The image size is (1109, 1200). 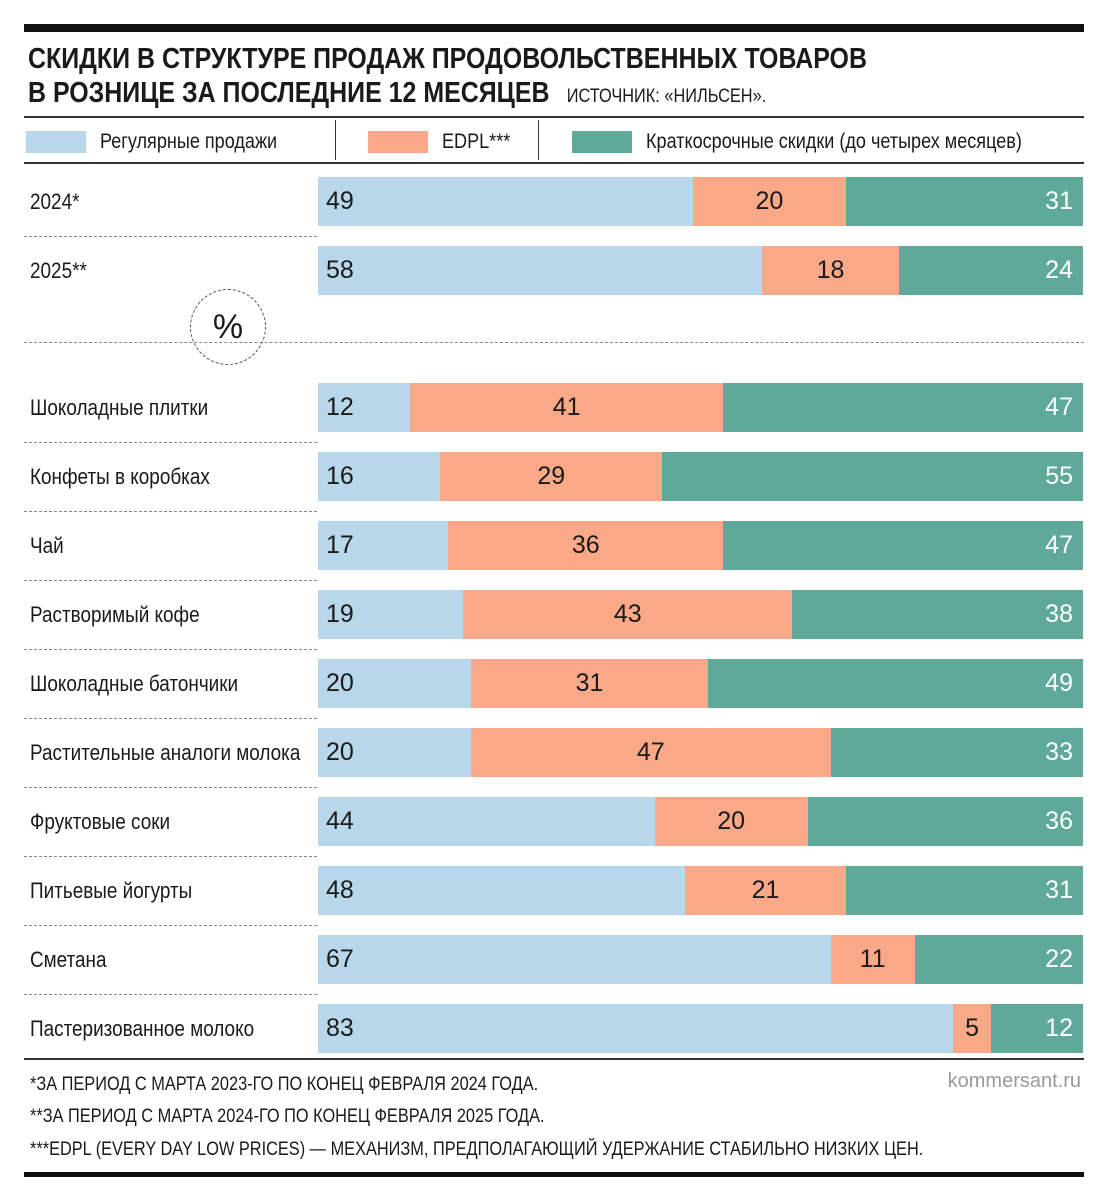 What do you see at coordinates (628, 614) in the screenshot?
I see `bar-segment-edpl: 43` at bounding box center [628, 614].